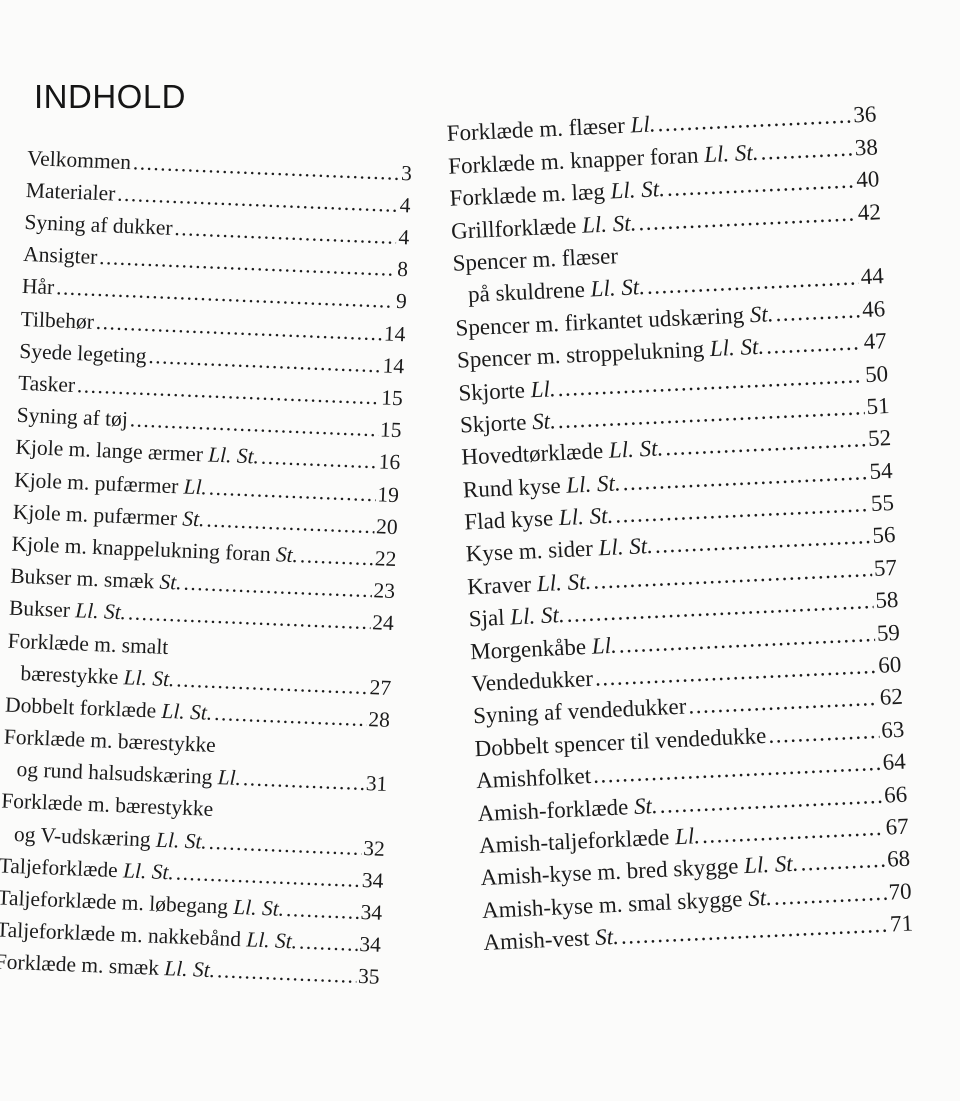  What do you see at coordinates (536, 940) in the screenshot?
I see `toc-entry-text: Amish-vest` at bounding box center [536, 940].